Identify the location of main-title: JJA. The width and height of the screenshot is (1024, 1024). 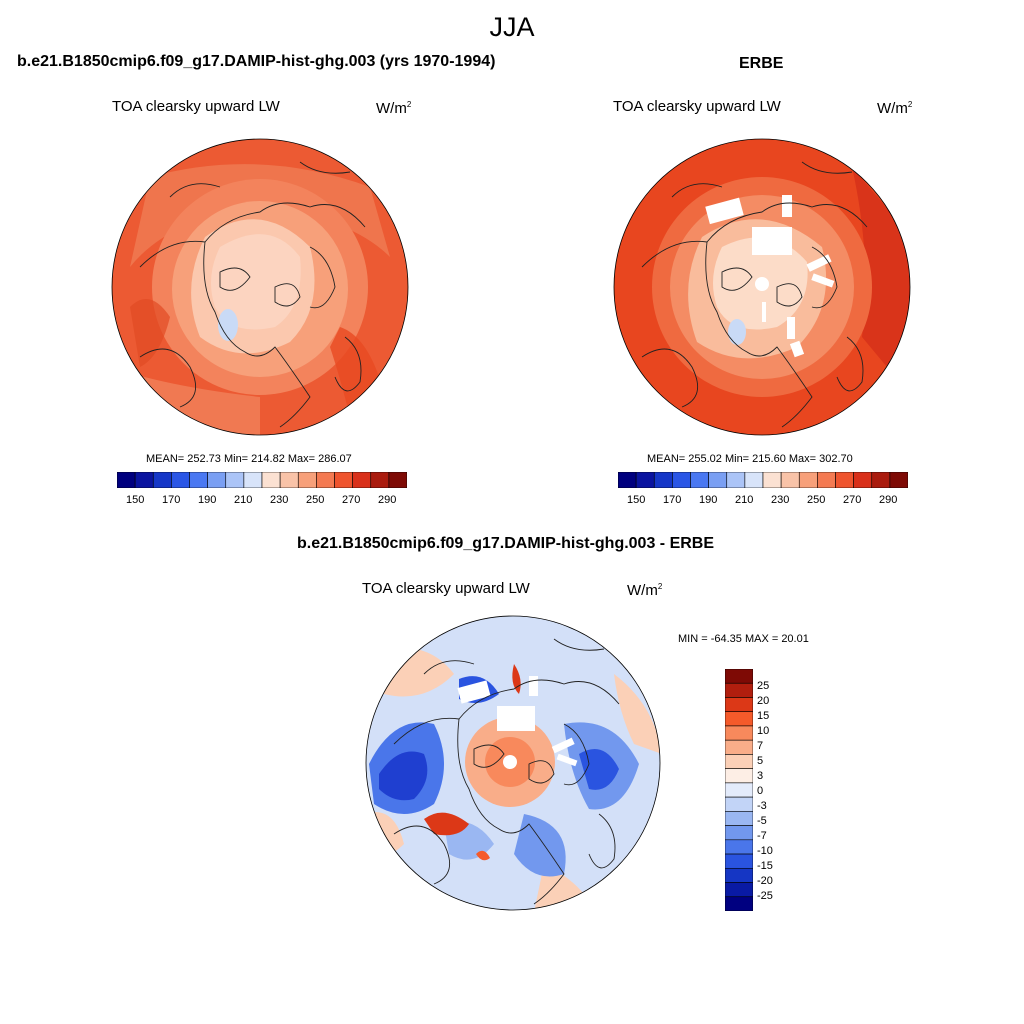
(512, 27).